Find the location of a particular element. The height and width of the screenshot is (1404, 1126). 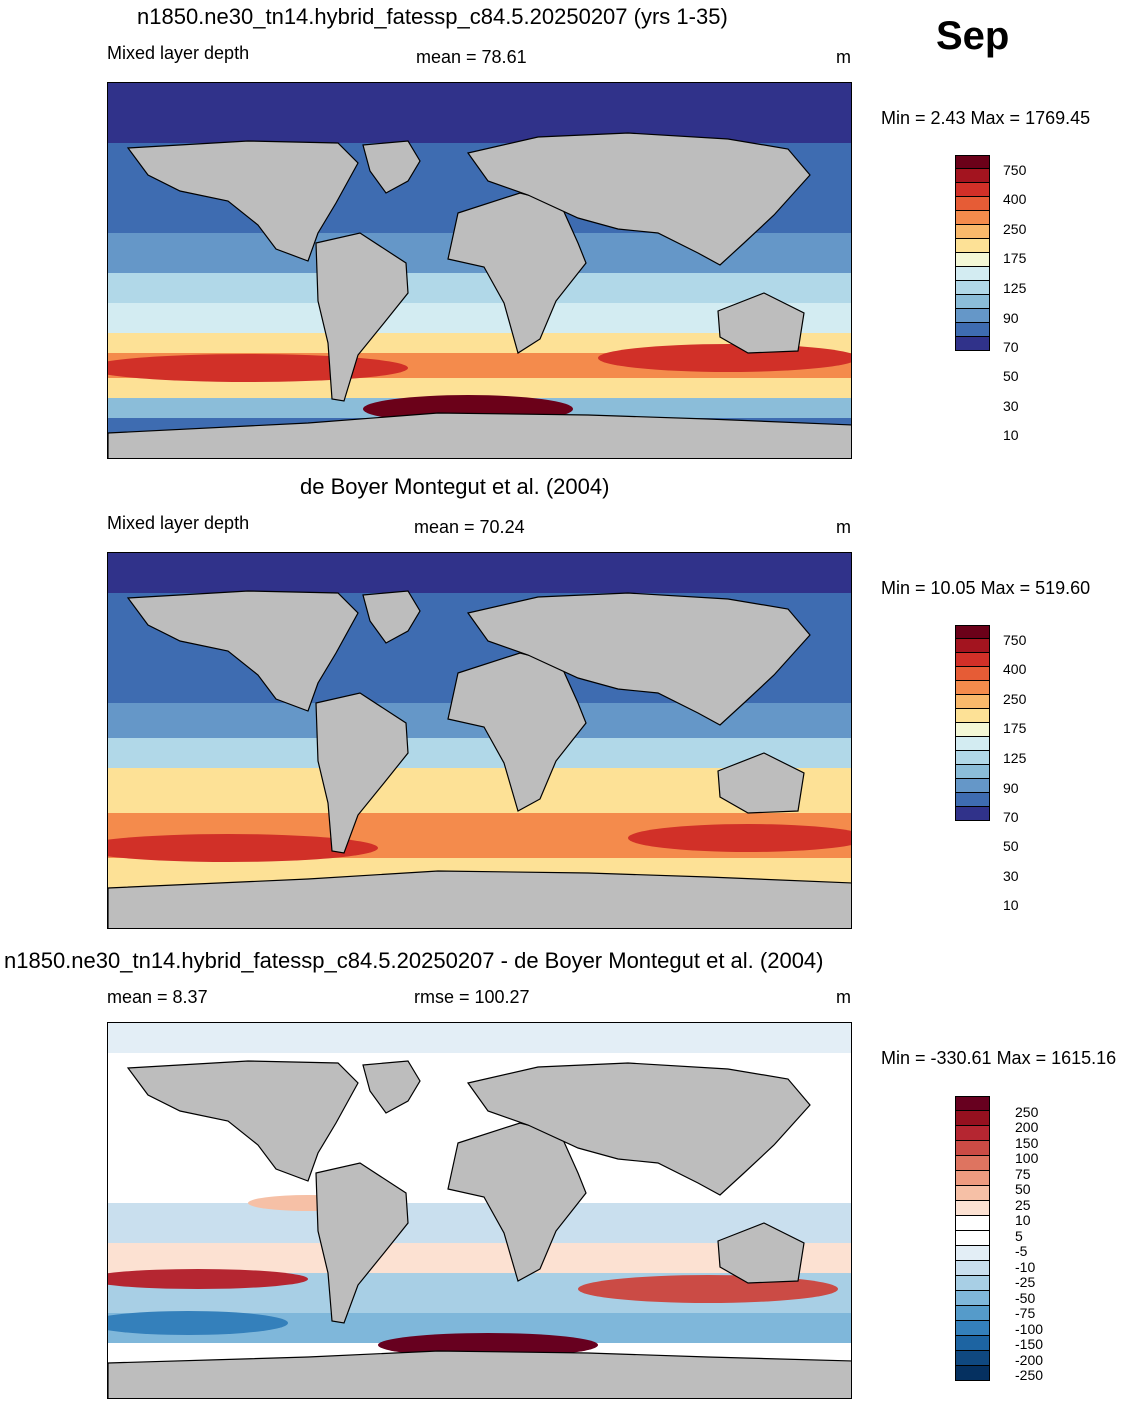

panel-2-colorbar-label: 250 is located at coordinates (1015, 699).